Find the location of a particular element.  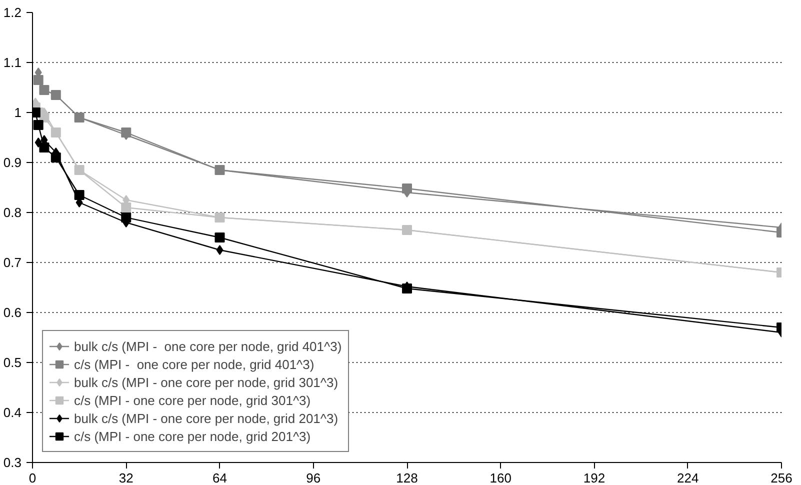

legend-label: bulk c/s (MPI - one core per node, grid 401^3) is located at coordinates (208, 346).